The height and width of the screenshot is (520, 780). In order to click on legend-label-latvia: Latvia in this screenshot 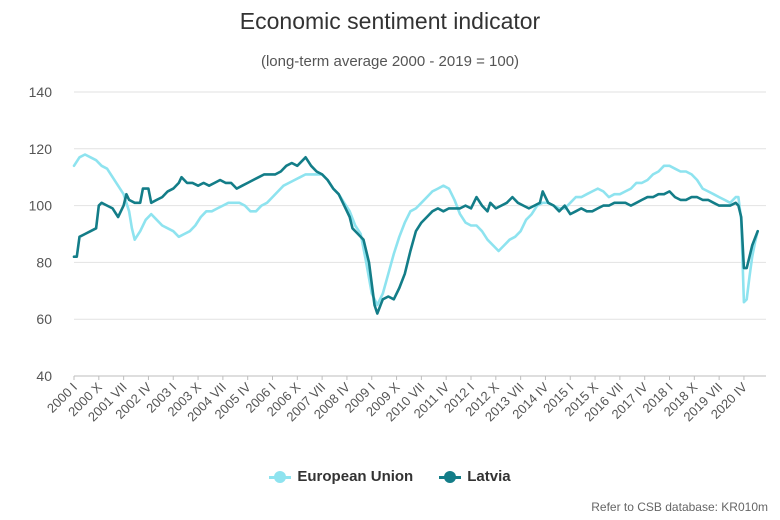, I will do `click(489, 476)`.